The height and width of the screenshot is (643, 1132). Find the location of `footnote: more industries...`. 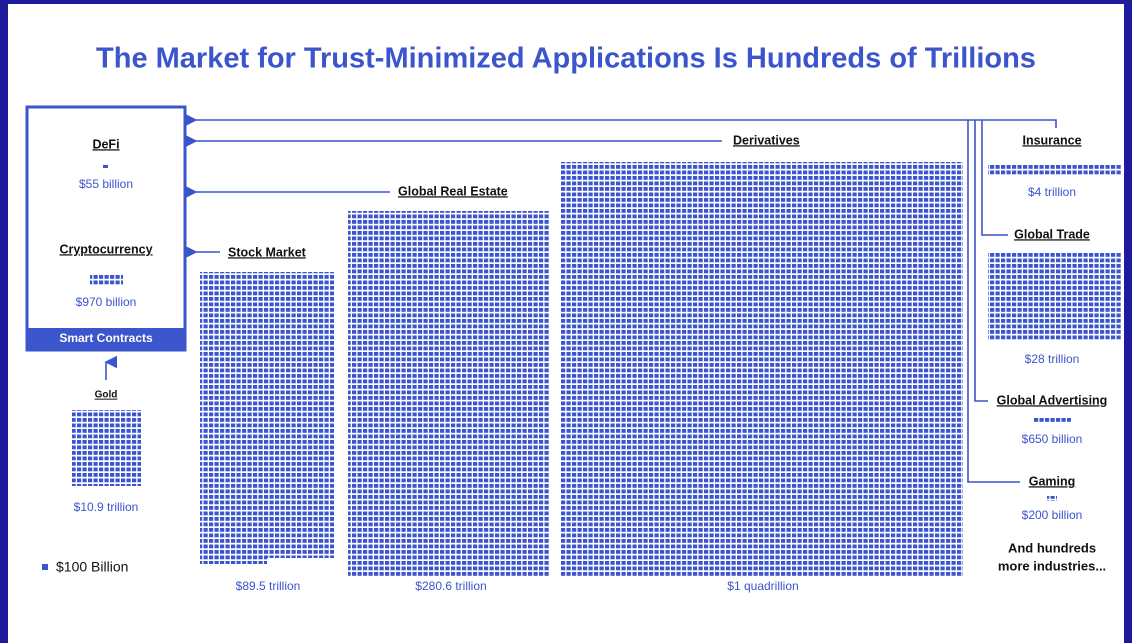

footnote: more industries... is located at coordinates (1052, 565).